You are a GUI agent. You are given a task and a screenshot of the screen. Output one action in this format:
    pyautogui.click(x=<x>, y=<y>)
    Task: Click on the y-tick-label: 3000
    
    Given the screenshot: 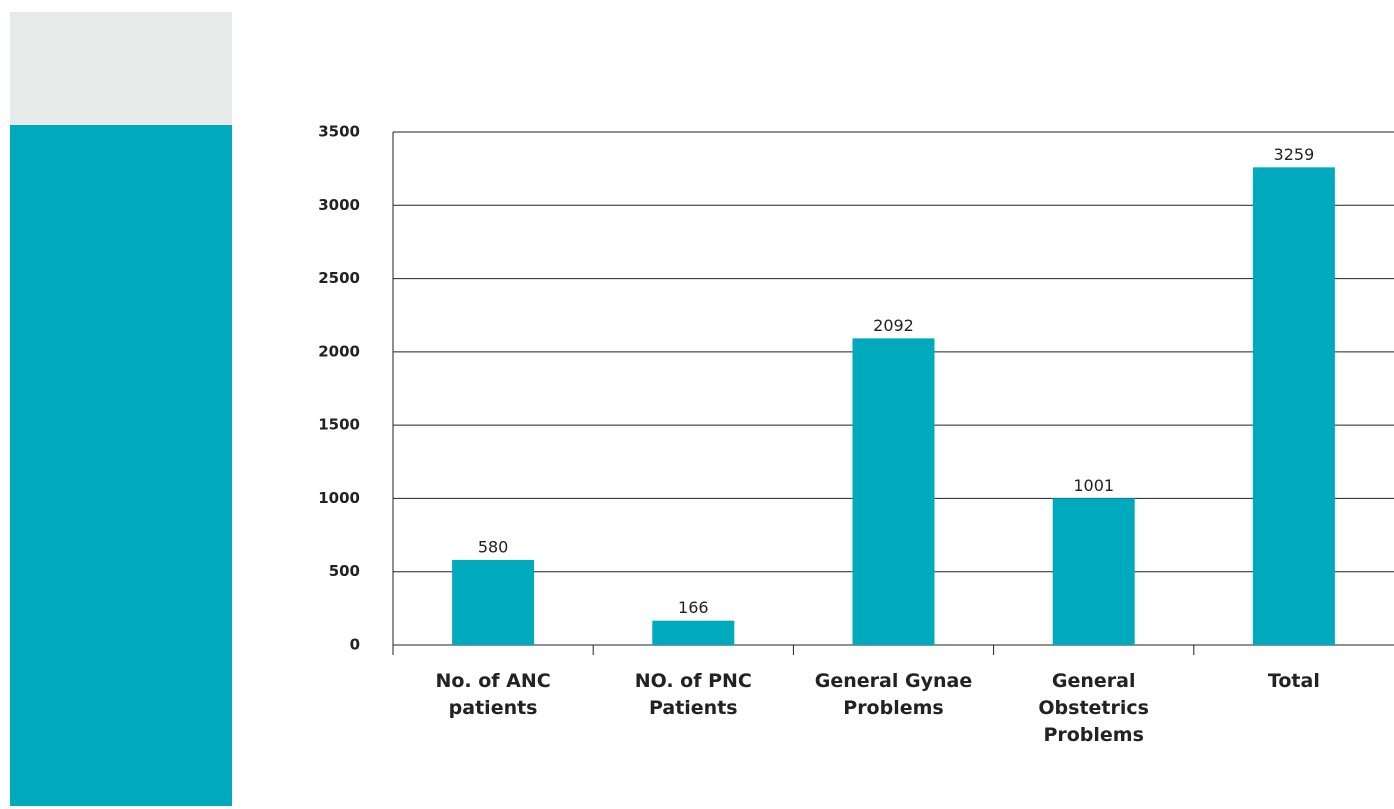 What is the action you would take?
    pyautogui.click(x=339, y=205)
    